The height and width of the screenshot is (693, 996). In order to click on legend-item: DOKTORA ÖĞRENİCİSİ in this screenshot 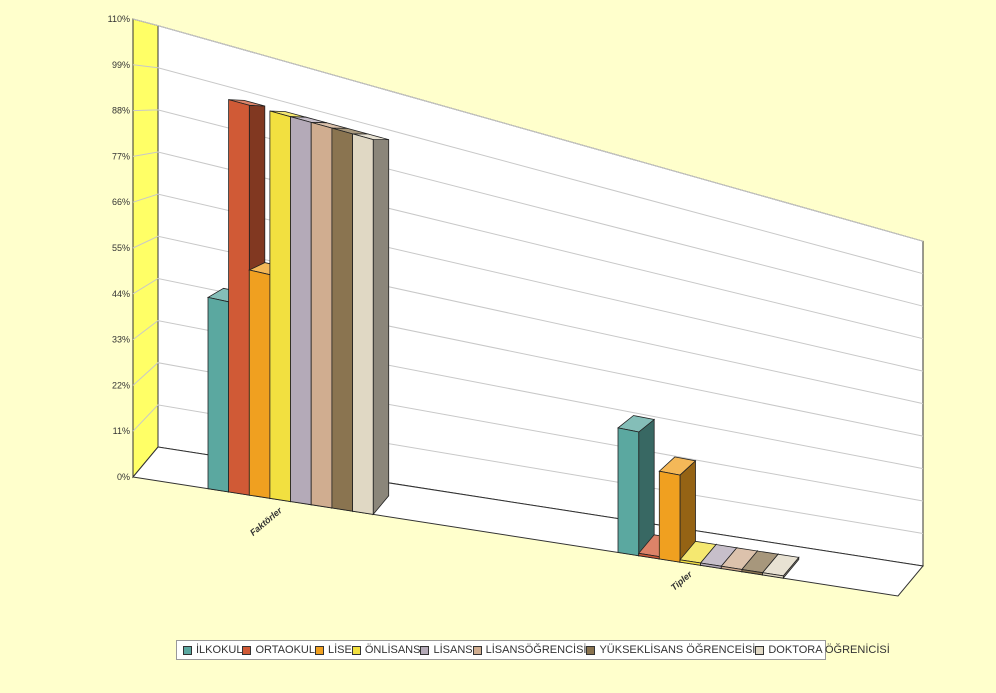, I will do `click(822, 650)`.